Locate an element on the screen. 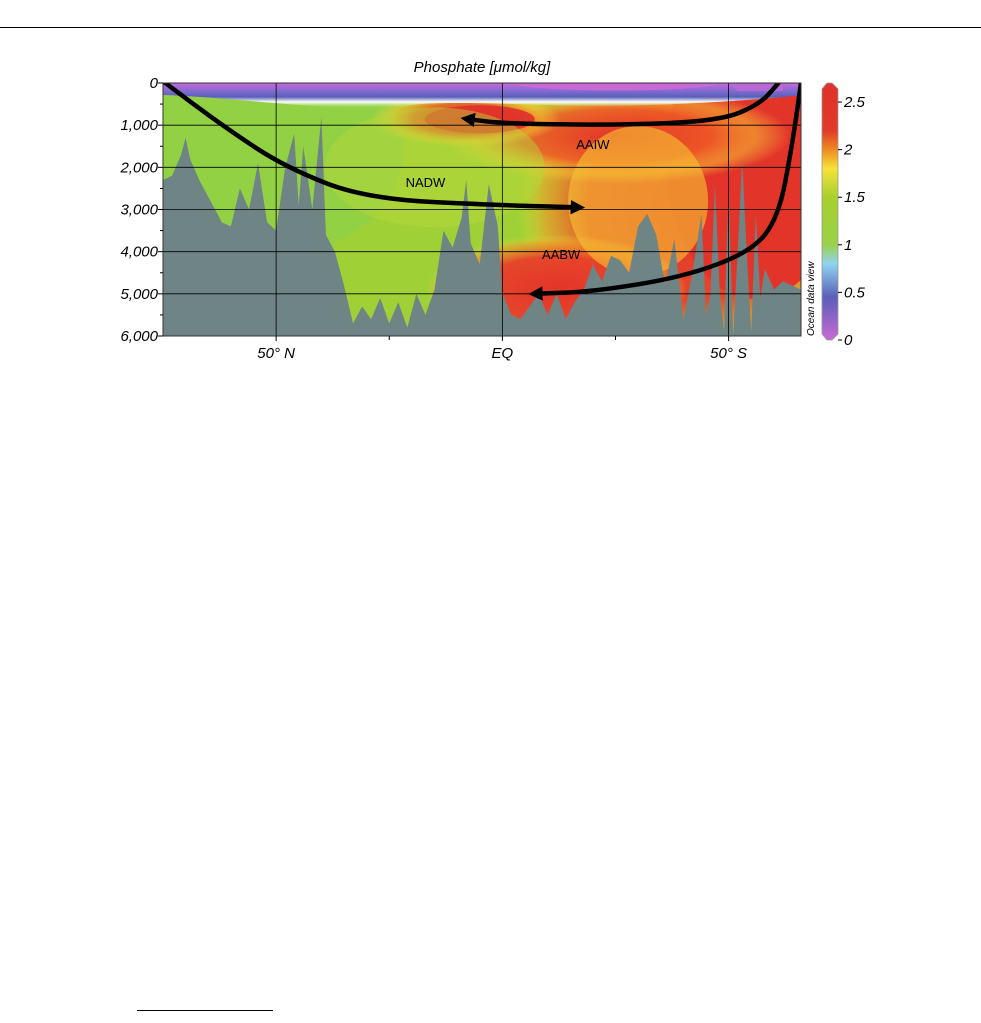 Image resolution: width=981 pixels, height=1023 pixels. circulation-arrows is located at coordinates (482, 192).